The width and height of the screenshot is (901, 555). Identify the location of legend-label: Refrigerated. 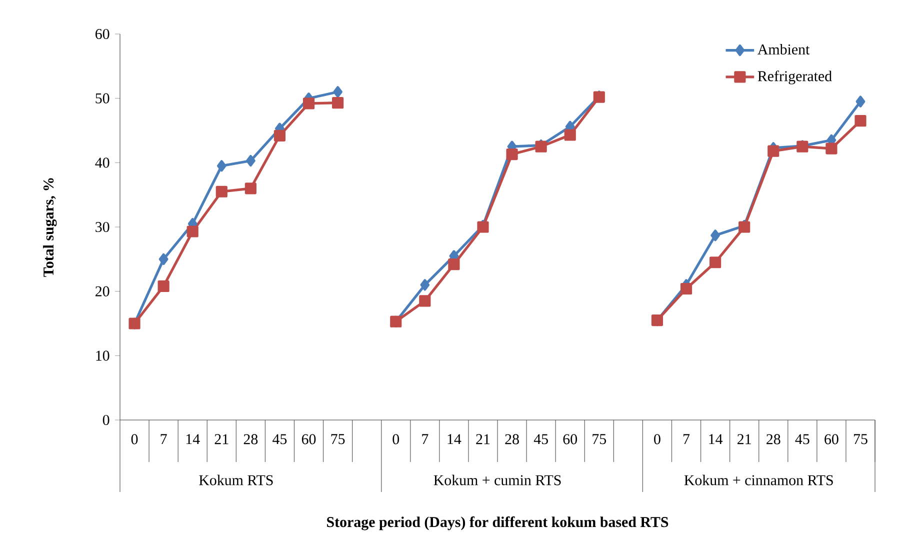
(795, 77).